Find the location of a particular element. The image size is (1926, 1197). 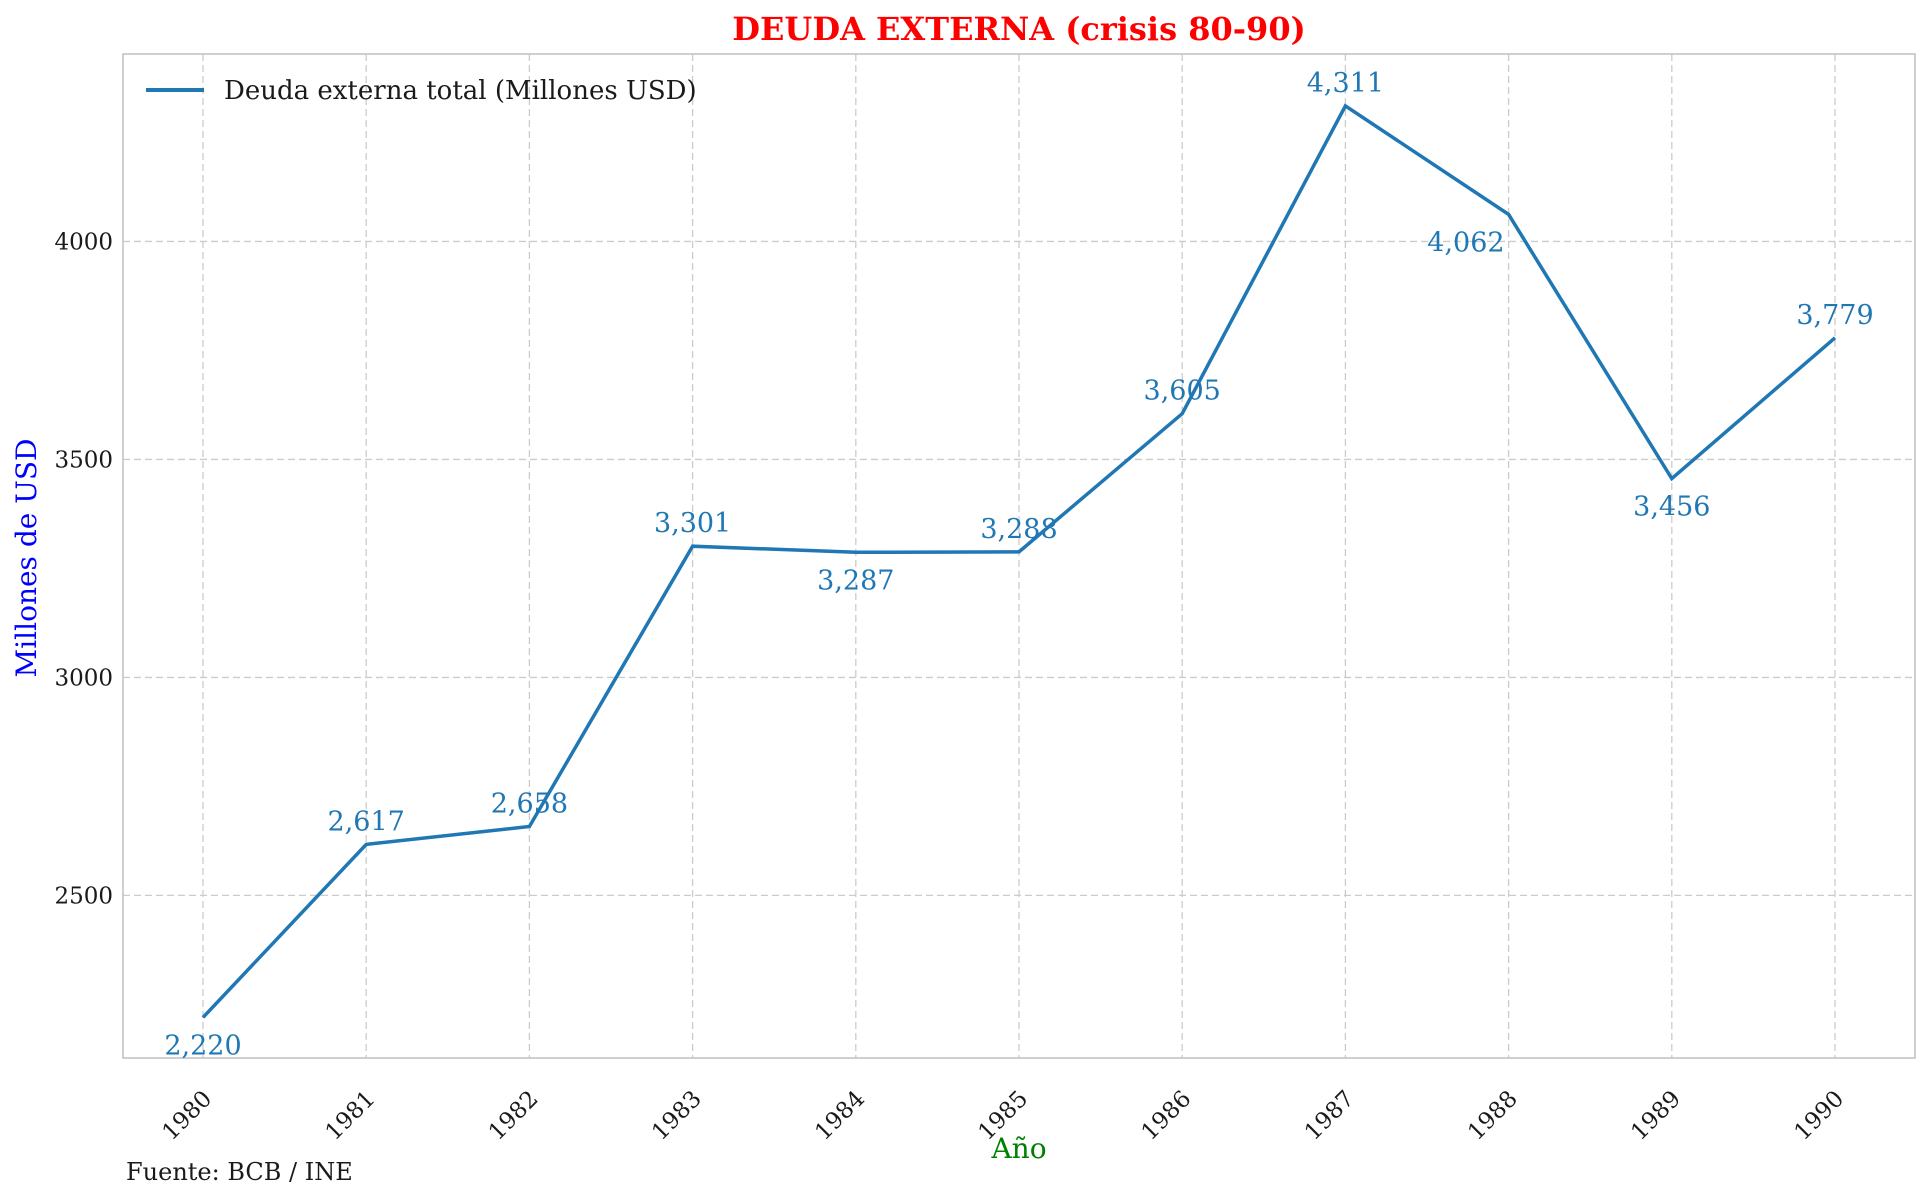

legend: Deuda externa total (Millones USD) is located at coordinates (421, 91).